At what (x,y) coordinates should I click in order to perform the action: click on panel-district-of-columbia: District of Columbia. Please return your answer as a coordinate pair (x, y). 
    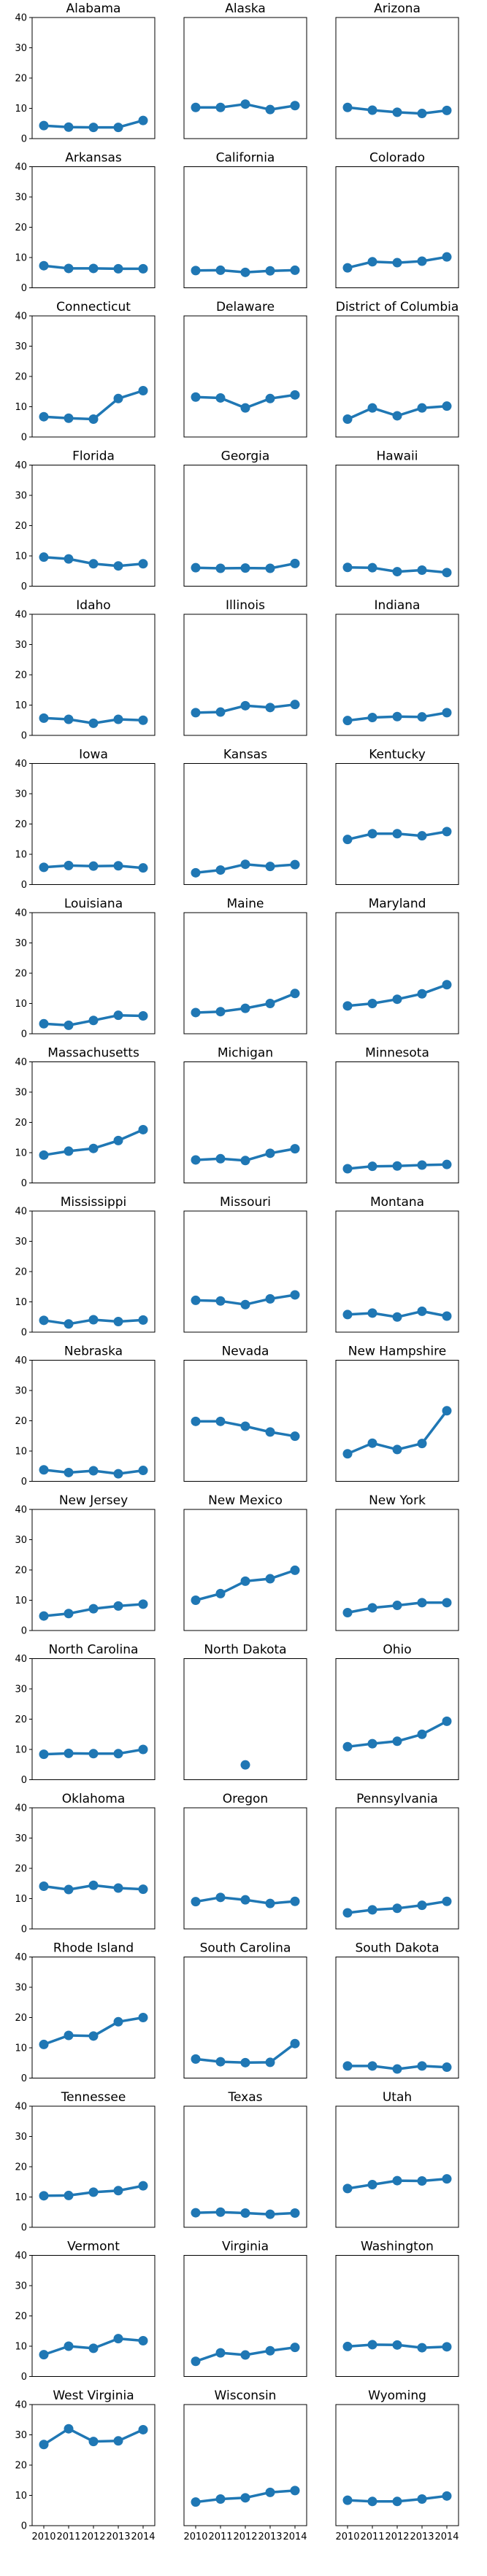
    Looking at the image, I should click on (397, 369).